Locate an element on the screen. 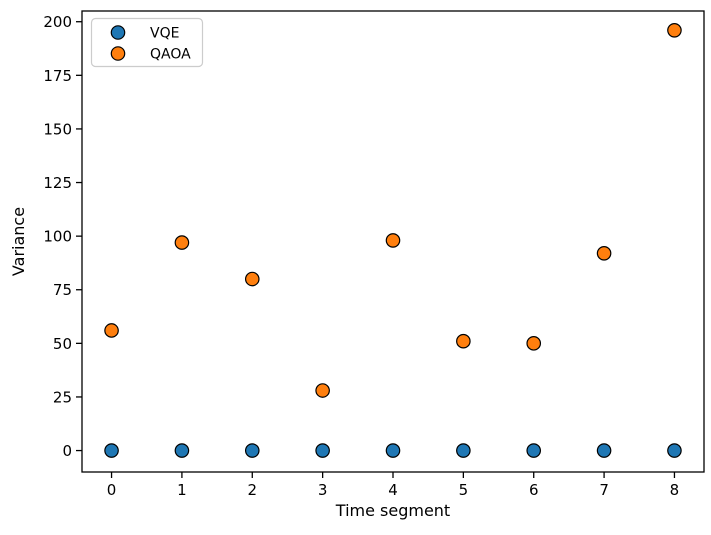 The height and width of the screenshot is (535, 711). y-tick-label: 50 is located at coordinates (62, 344).